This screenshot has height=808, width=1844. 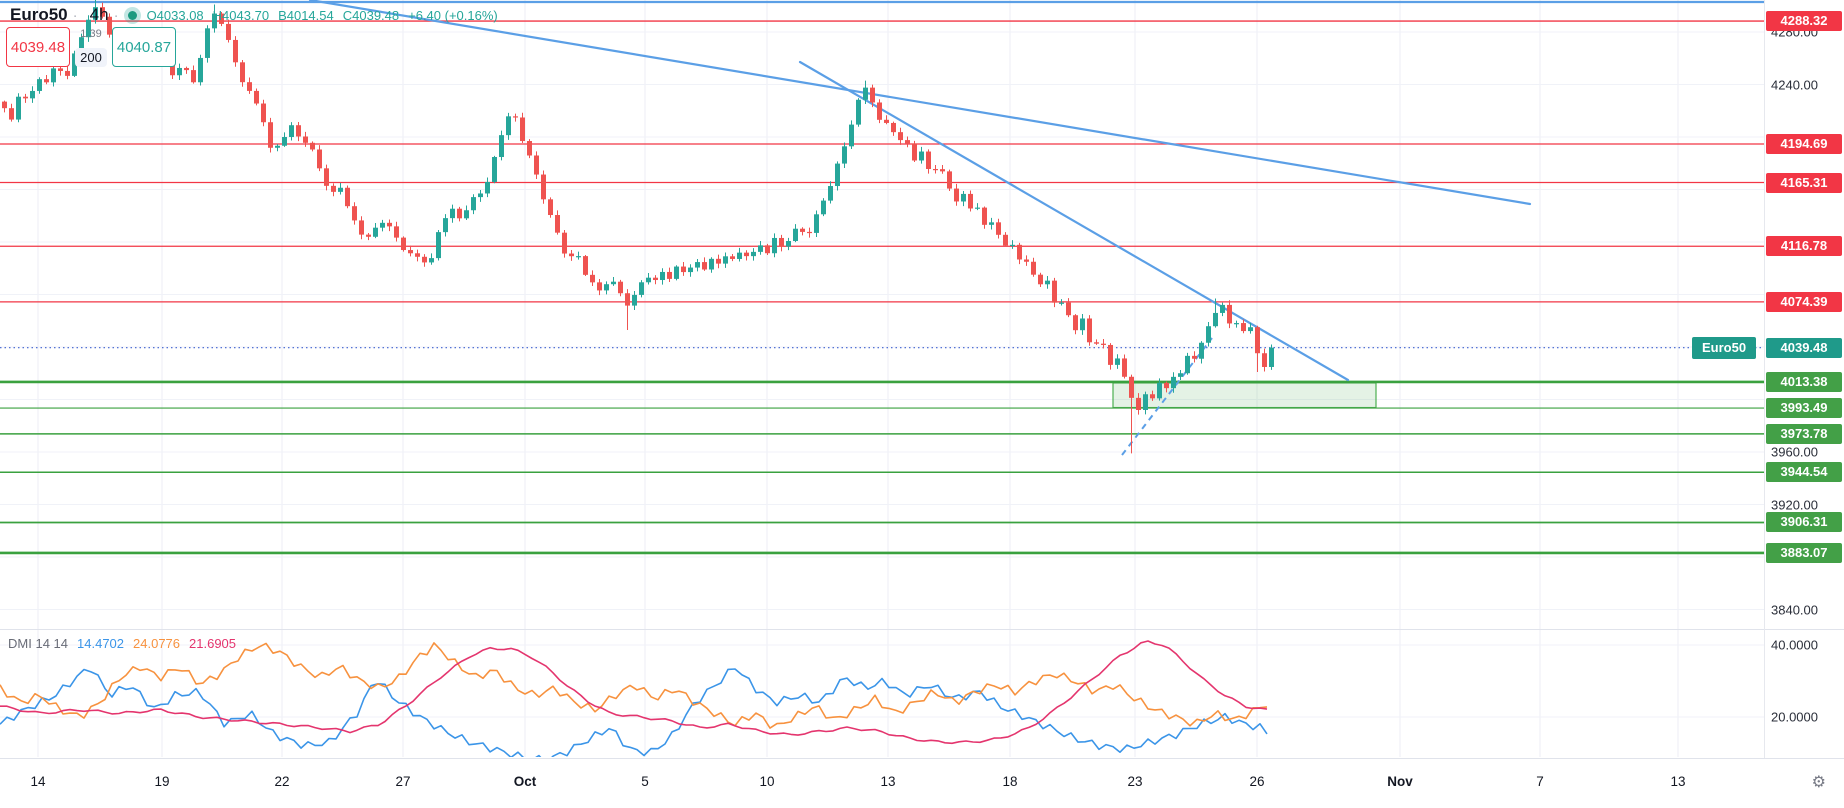 What do you see at coordinates (1794, 645) in the screenshot?
I see `dmi-axis-tick: 40.0000` at bounding box center [1794, 645].